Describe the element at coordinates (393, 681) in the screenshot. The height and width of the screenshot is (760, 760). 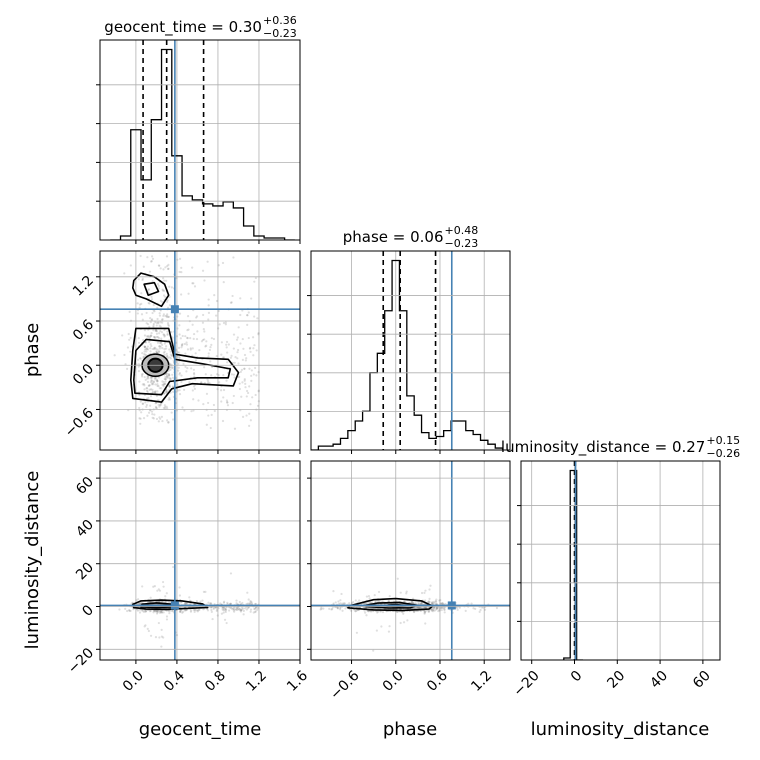
I see `x-tick-label: 0.0` at that location.